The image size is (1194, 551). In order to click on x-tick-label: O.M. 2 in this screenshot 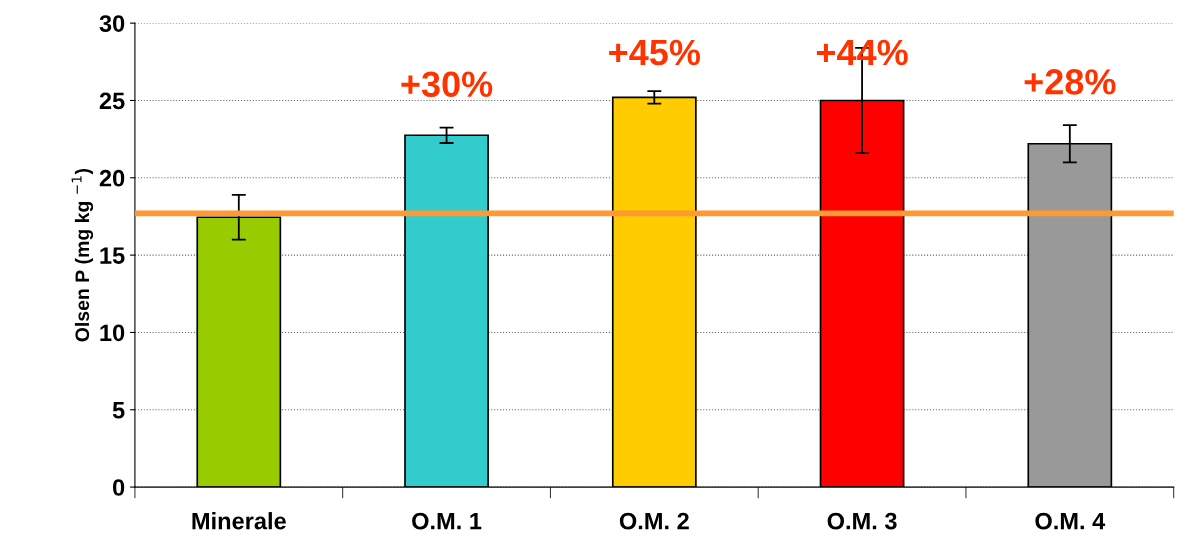, I will do `click(654, 521)`.